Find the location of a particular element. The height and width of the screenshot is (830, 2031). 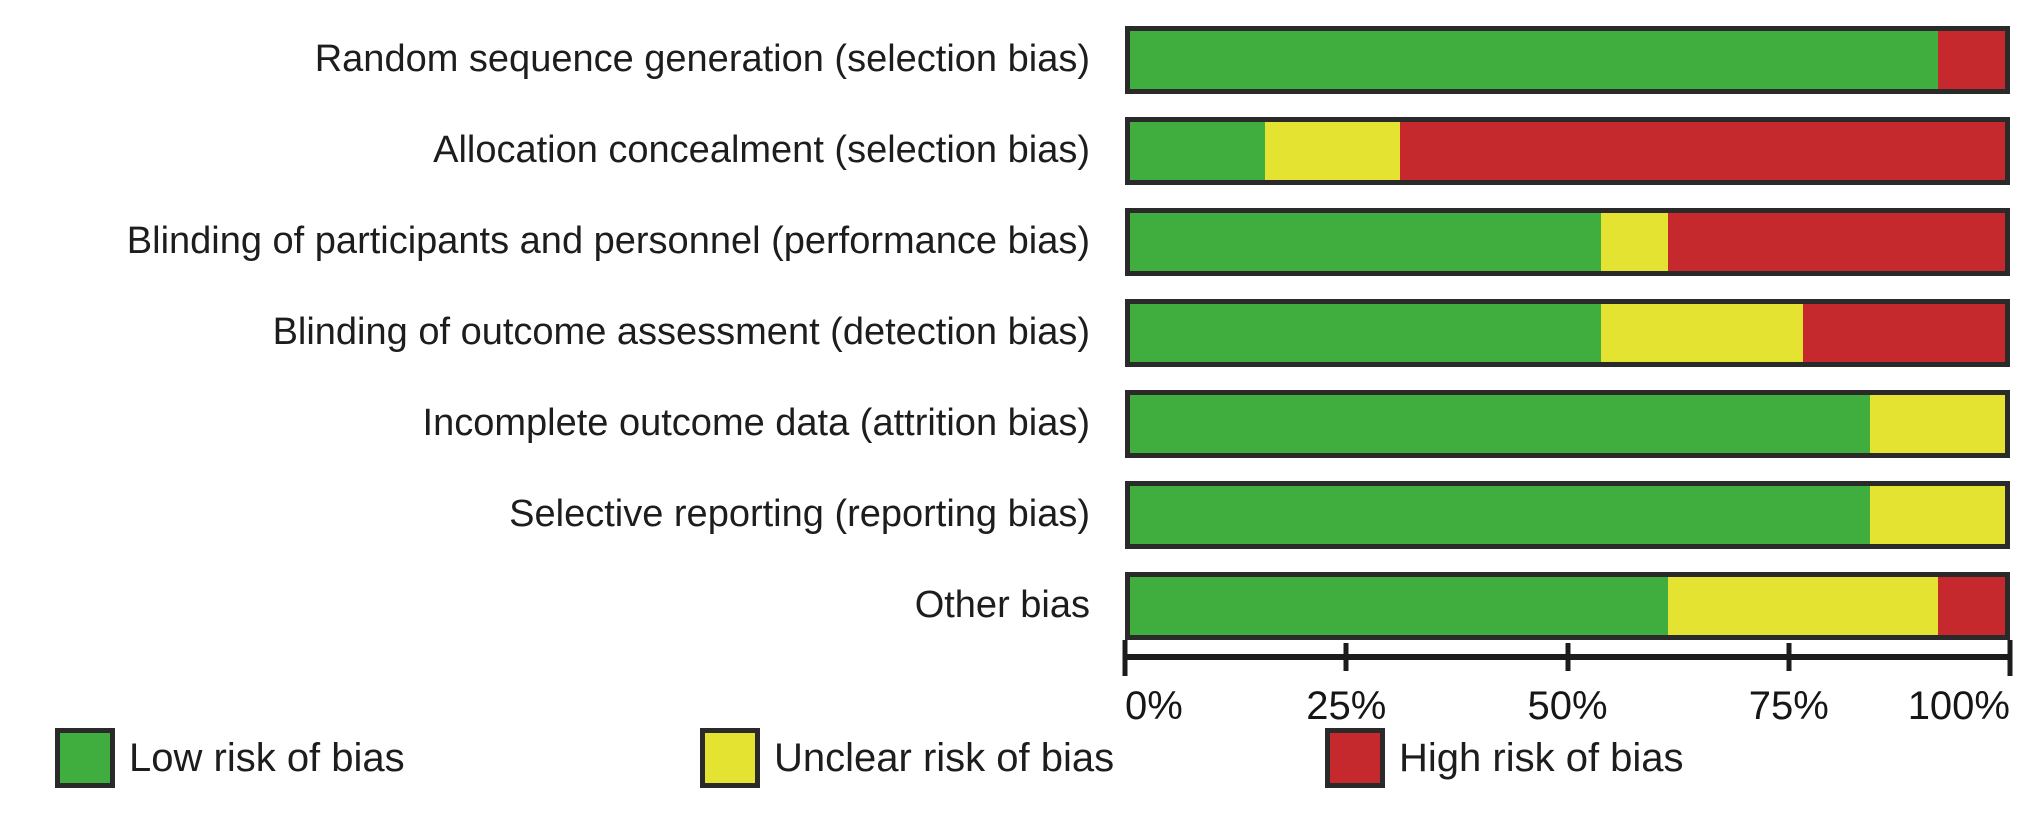

legend-label: Unclear risk of bias is located at coordinates (944, 757).